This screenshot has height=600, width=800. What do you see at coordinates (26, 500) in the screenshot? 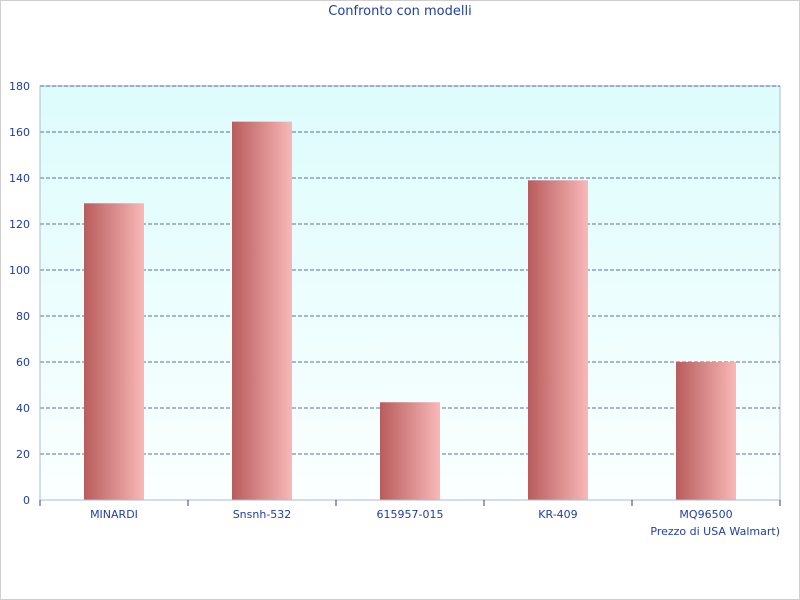
I see `y-tick-label: 0` at bounding box center [26, 500].